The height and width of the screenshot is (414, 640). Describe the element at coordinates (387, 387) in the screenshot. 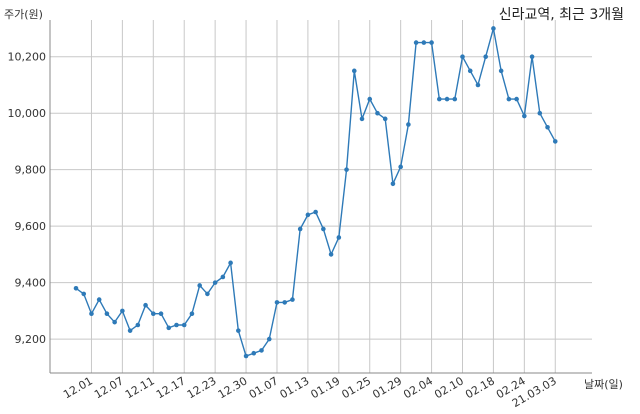

I see `x-tick-label: 01.29` at that location.